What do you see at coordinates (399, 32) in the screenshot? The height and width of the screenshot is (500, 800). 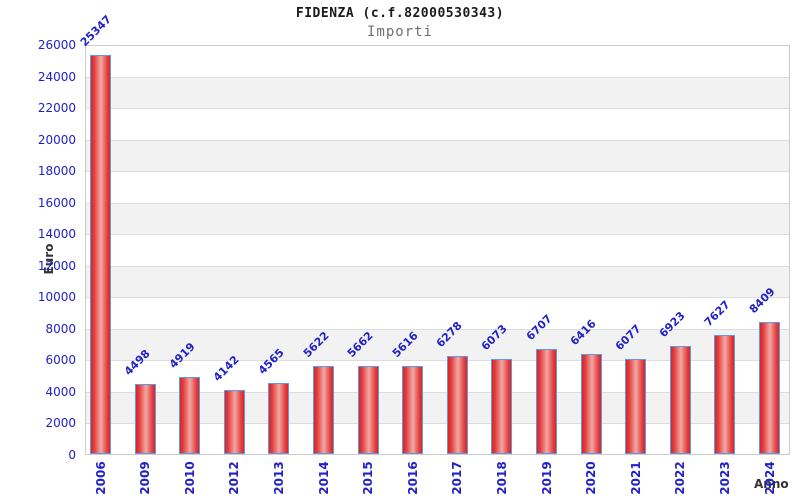 I see `chart-subtitle: Importi` at bounding box center [399, 32].